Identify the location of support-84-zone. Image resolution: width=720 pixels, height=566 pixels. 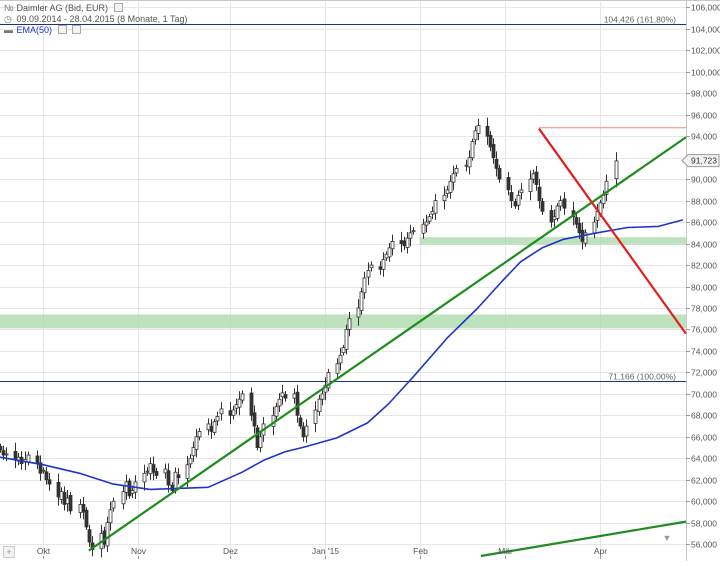
(552, 241).